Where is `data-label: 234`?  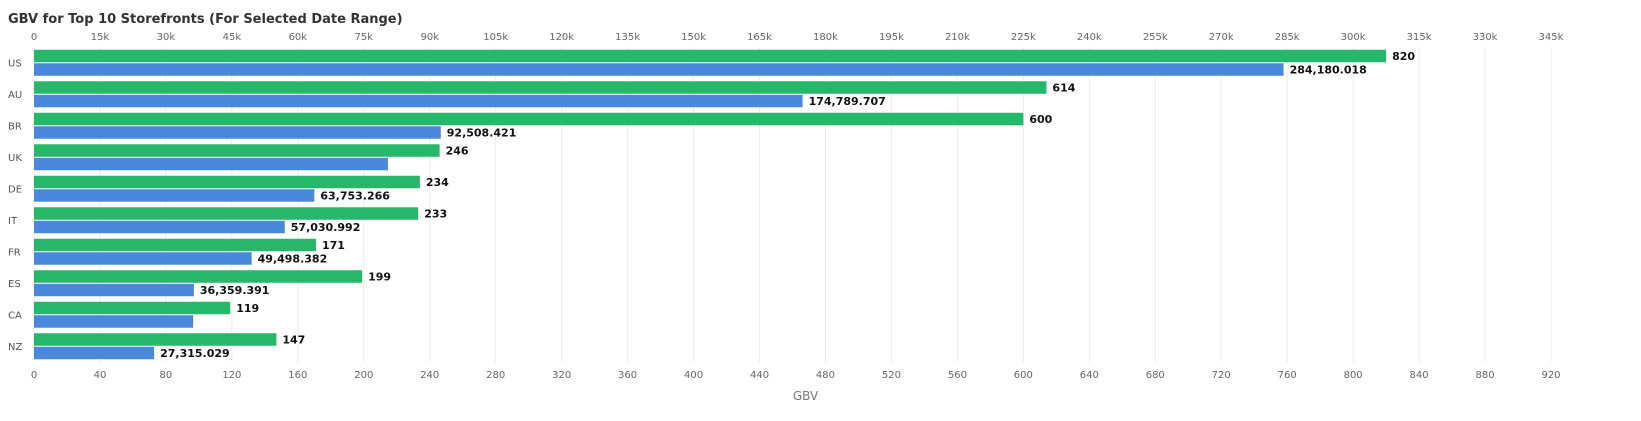
data-label: 234 is located at coordinates (437, 182).